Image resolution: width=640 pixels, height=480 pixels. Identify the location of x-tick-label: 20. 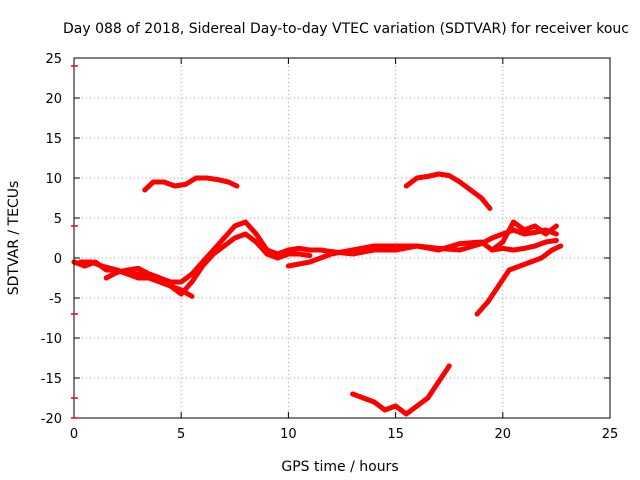
(503, 434).